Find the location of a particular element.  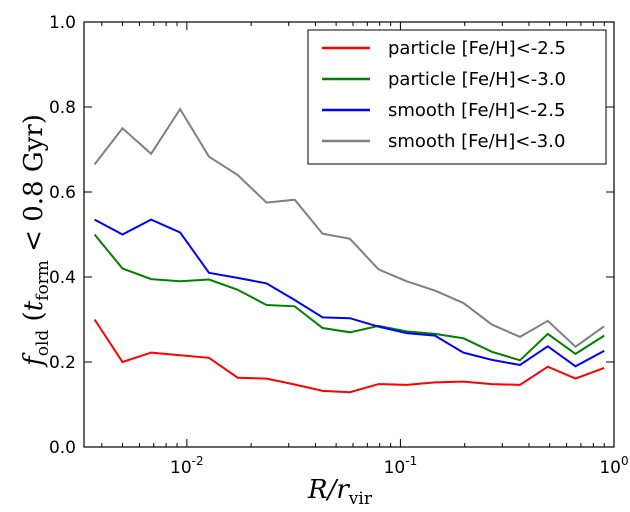

x-tick-label: 10⁰ is located at coordinates (613, 466).